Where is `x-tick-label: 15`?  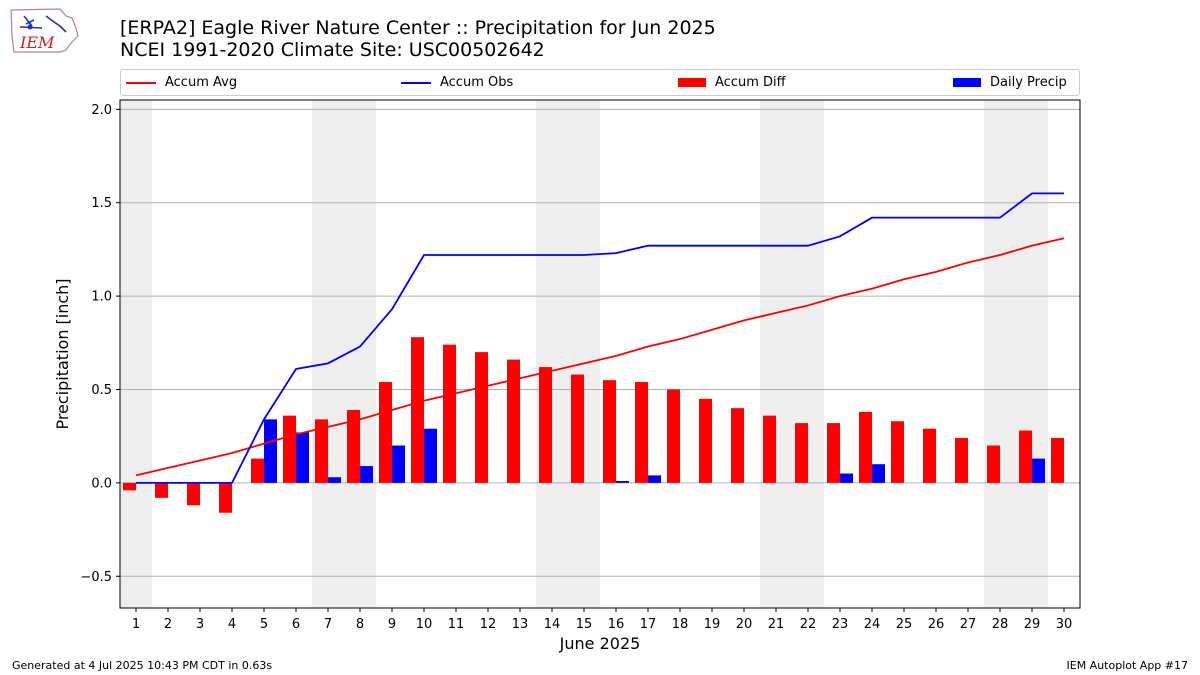
x-tick-label: 15 is located at coordinates (584, 624).